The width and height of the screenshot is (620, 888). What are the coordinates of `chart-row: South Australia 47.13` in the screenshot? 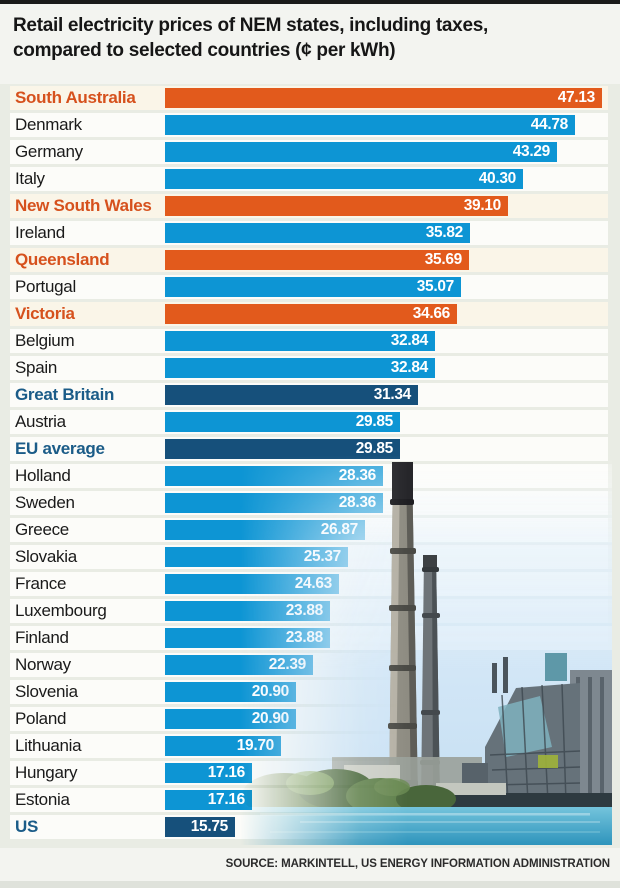 It's located at (309, 98).